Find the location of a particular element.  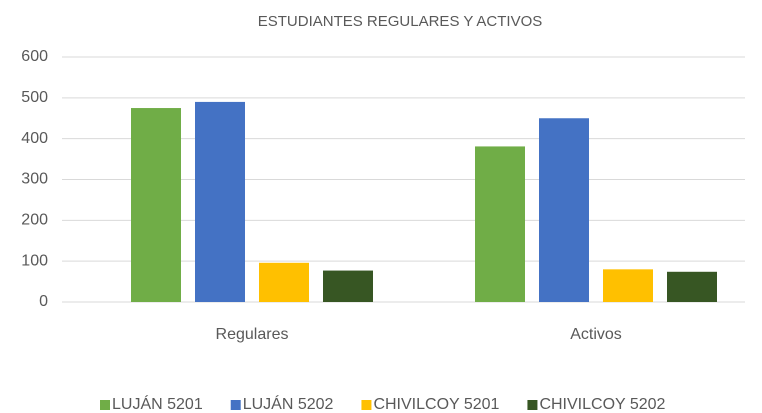

legend-label: CHIVILCOY 5202 is located at coordinates (602, 404).